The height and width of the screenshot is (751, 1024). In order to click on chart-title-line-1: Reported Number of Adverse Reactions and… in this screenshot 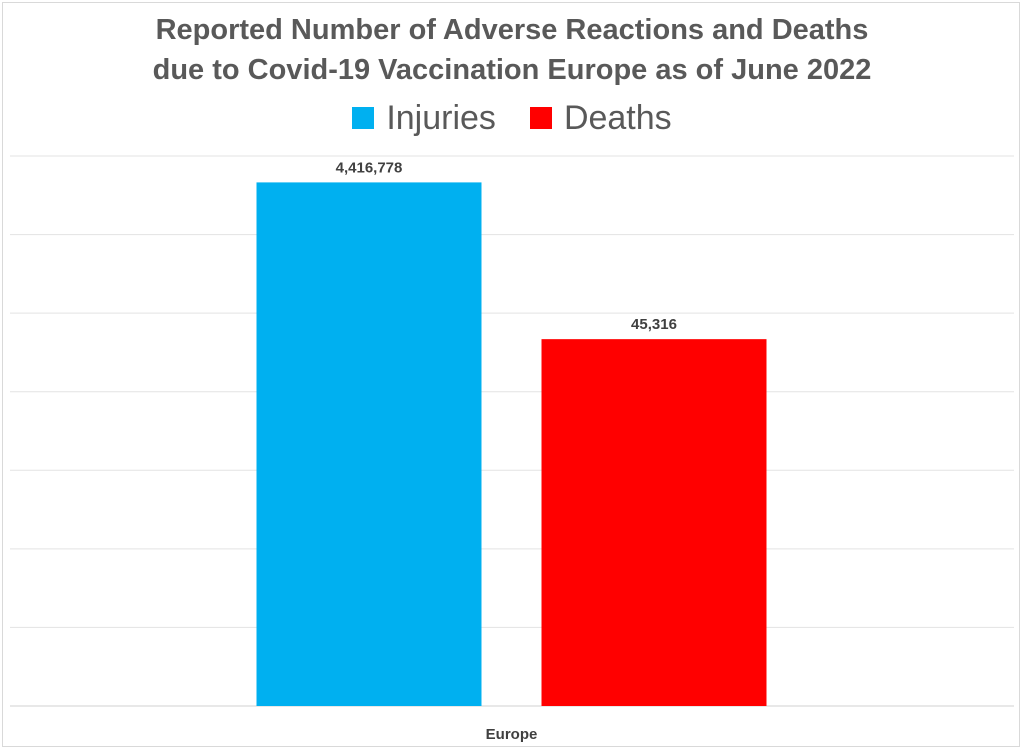, I will do `click(512, 30)`.